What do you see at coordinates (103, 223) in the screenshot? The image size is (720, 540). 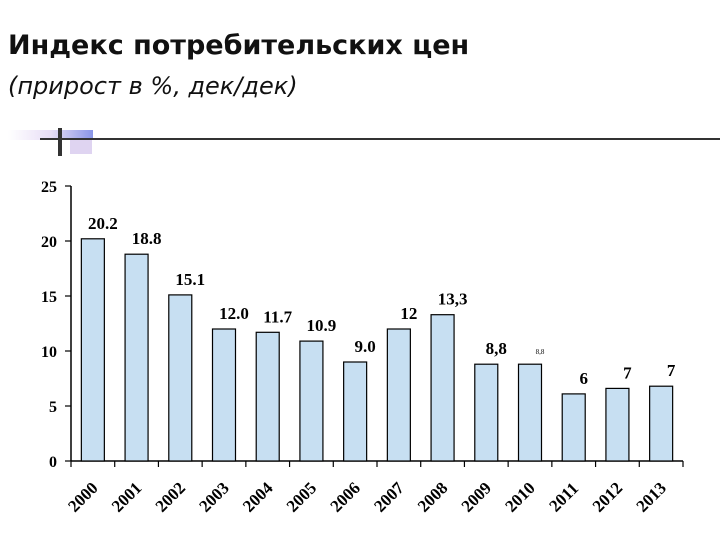 I see `data-label-2000: 20.2` at bounding box center [103, 223].